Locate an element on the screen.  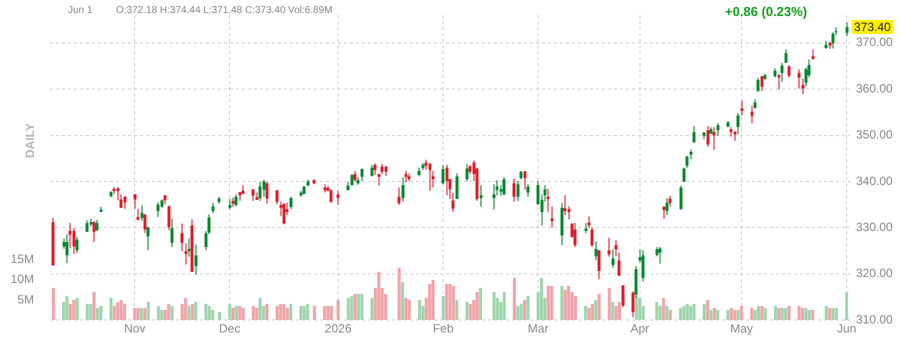
x-tick-label: Nov is located at coordinates (135, 329).